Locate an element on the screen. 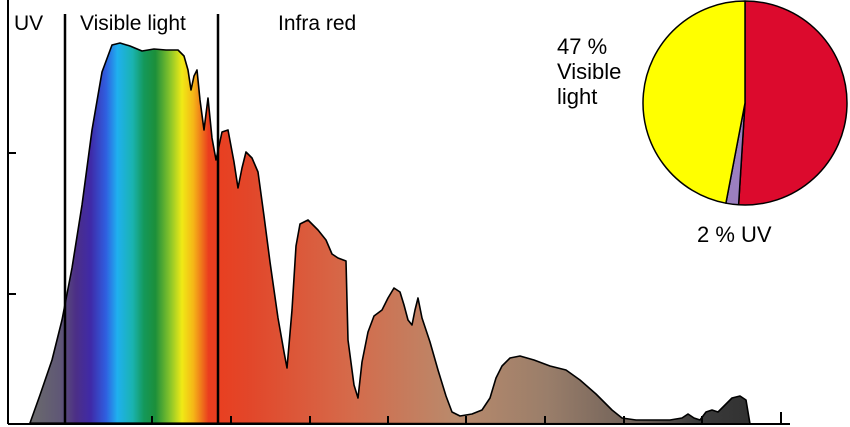 The width and height of the screenshot is (850, 427). pie-label-uv: 2 % UV is located at coordinates (734, 234).